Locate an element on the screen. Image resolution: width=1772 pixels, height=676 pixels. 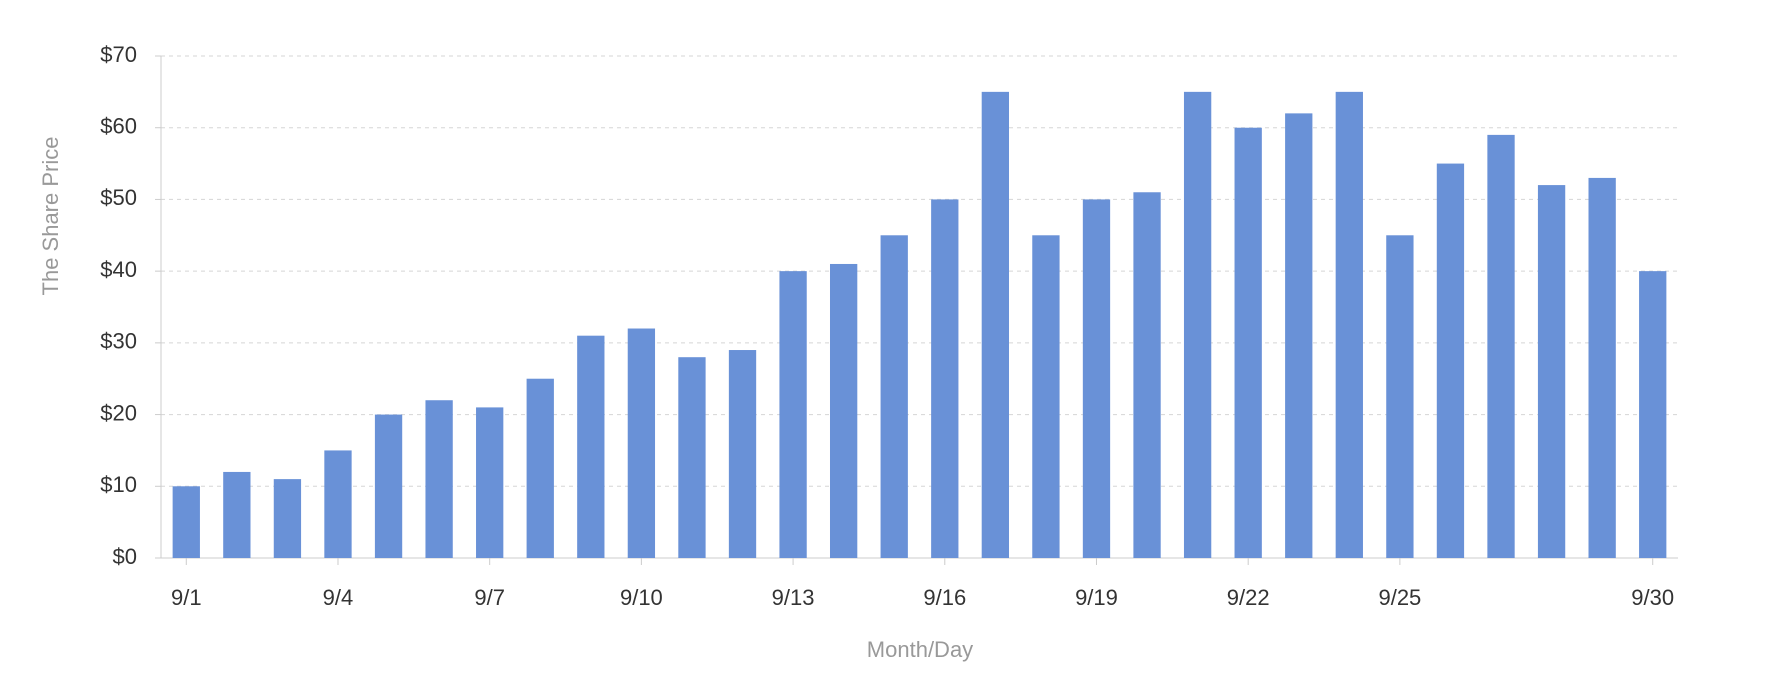
x-tick-label: 9/7 is located at coordinates (489, 597).